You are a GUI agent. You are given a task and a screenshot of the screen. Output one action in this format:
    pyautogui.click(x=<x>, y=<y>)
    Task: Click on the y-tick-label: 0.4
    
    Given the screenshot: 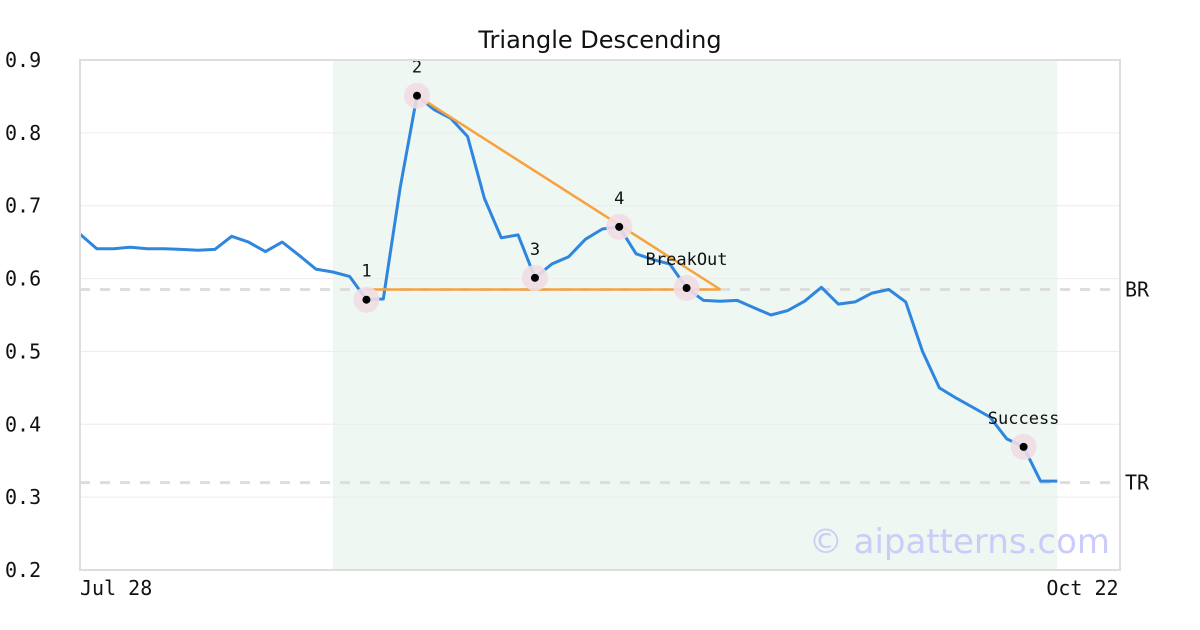 What is the action you would take?
    pyautogui.click(x=23, y=424)
    